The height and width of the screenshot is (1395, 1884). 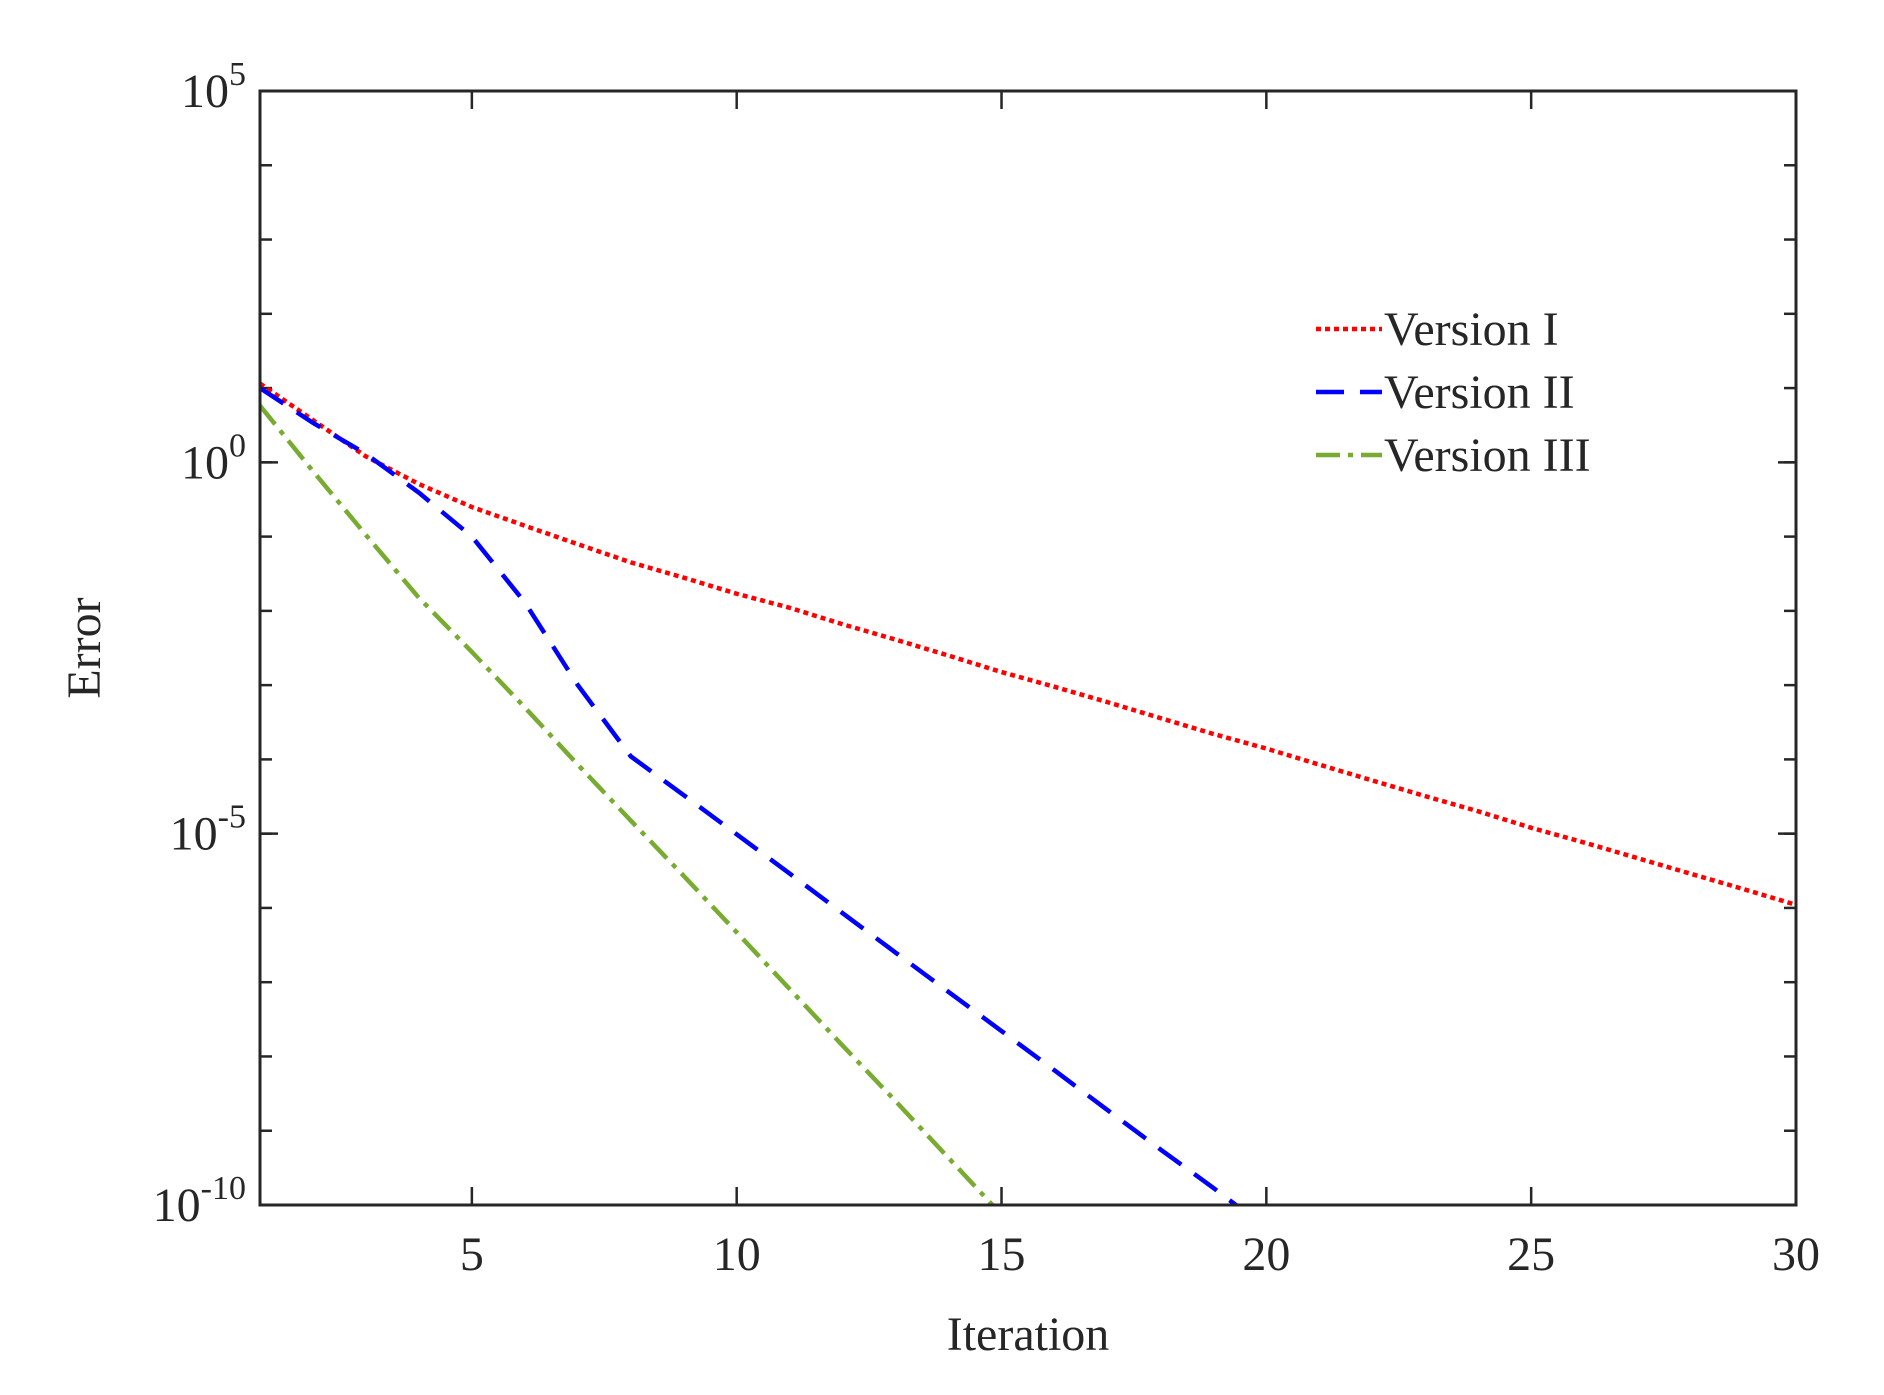 I want to click on x-tick-label: 10, so click(x=737, y=1254).